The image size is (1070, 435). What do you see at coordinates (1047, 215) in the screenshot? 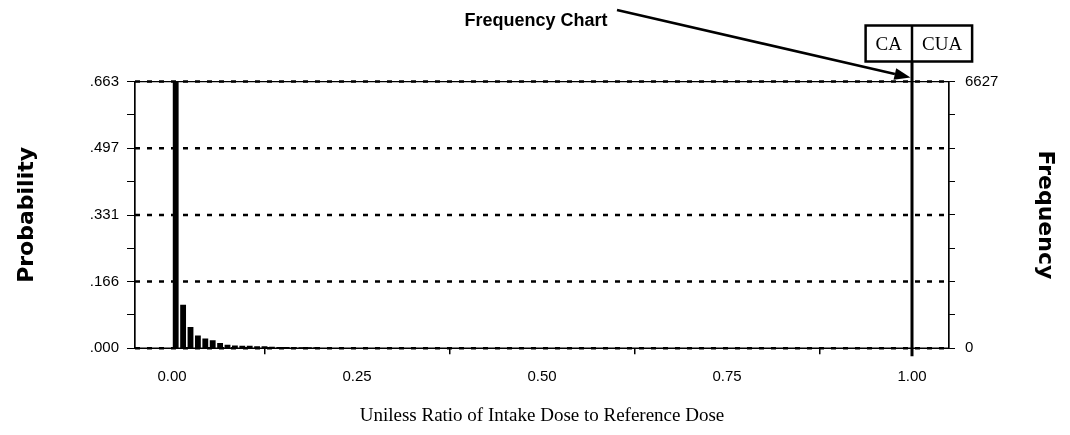
I see `y2-axis-title: Frequency` at bounding box center [1047, 215].